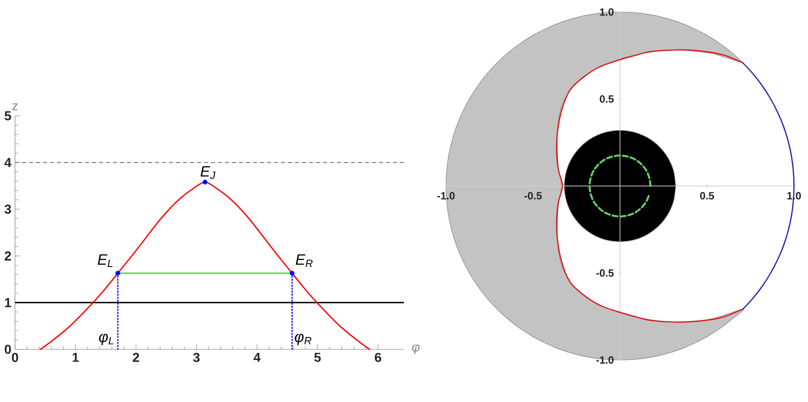 Image resolution: width=808 pixels, height=402 pixels. Describe the element at coordinates (605, 273) in the screenshot. I see `y-tick-label: -0.5` at that location.